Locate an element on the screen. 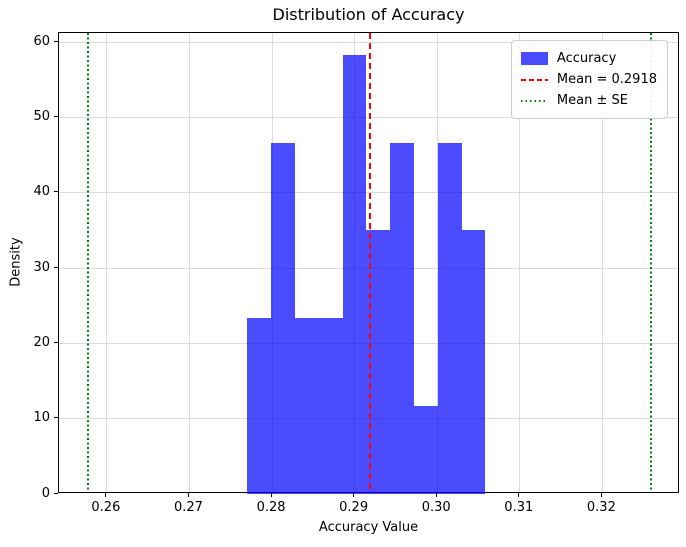 Image resolution: width=686 pixels, height=547 pixels. se-lower-line is located at coordinates (88, 262).